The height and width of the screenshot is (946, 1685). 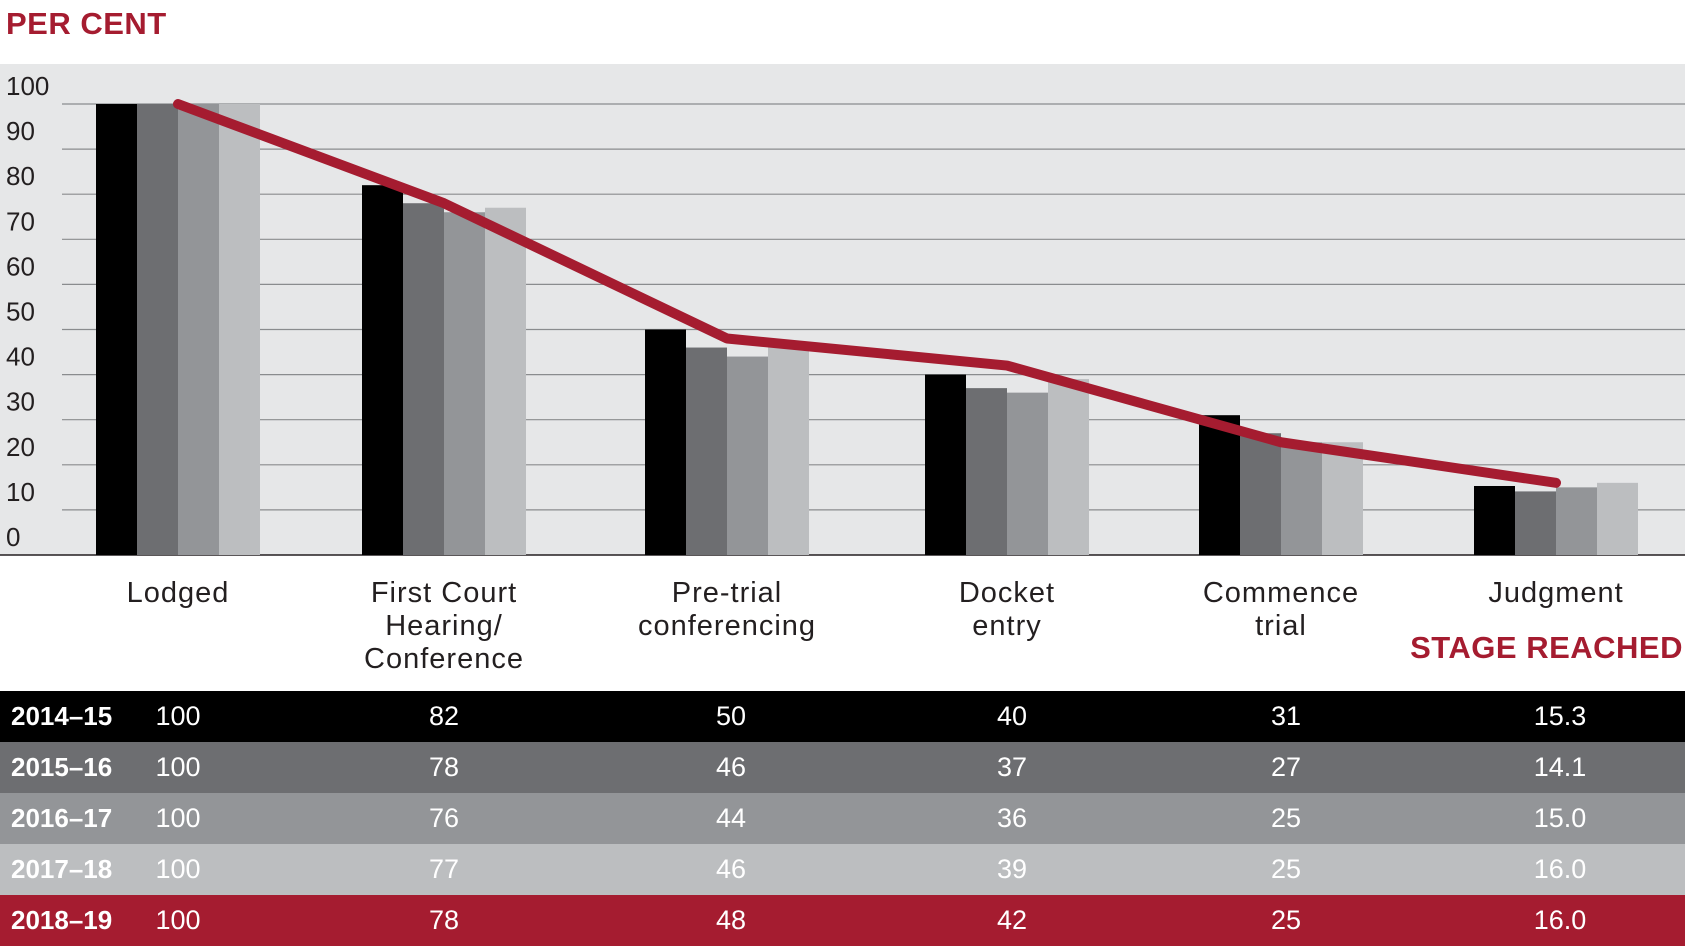 What do you see at coordinates (727, 626) in the screenshot?
I see `x-category-line: conferencing` at bounding box center [727, 626].